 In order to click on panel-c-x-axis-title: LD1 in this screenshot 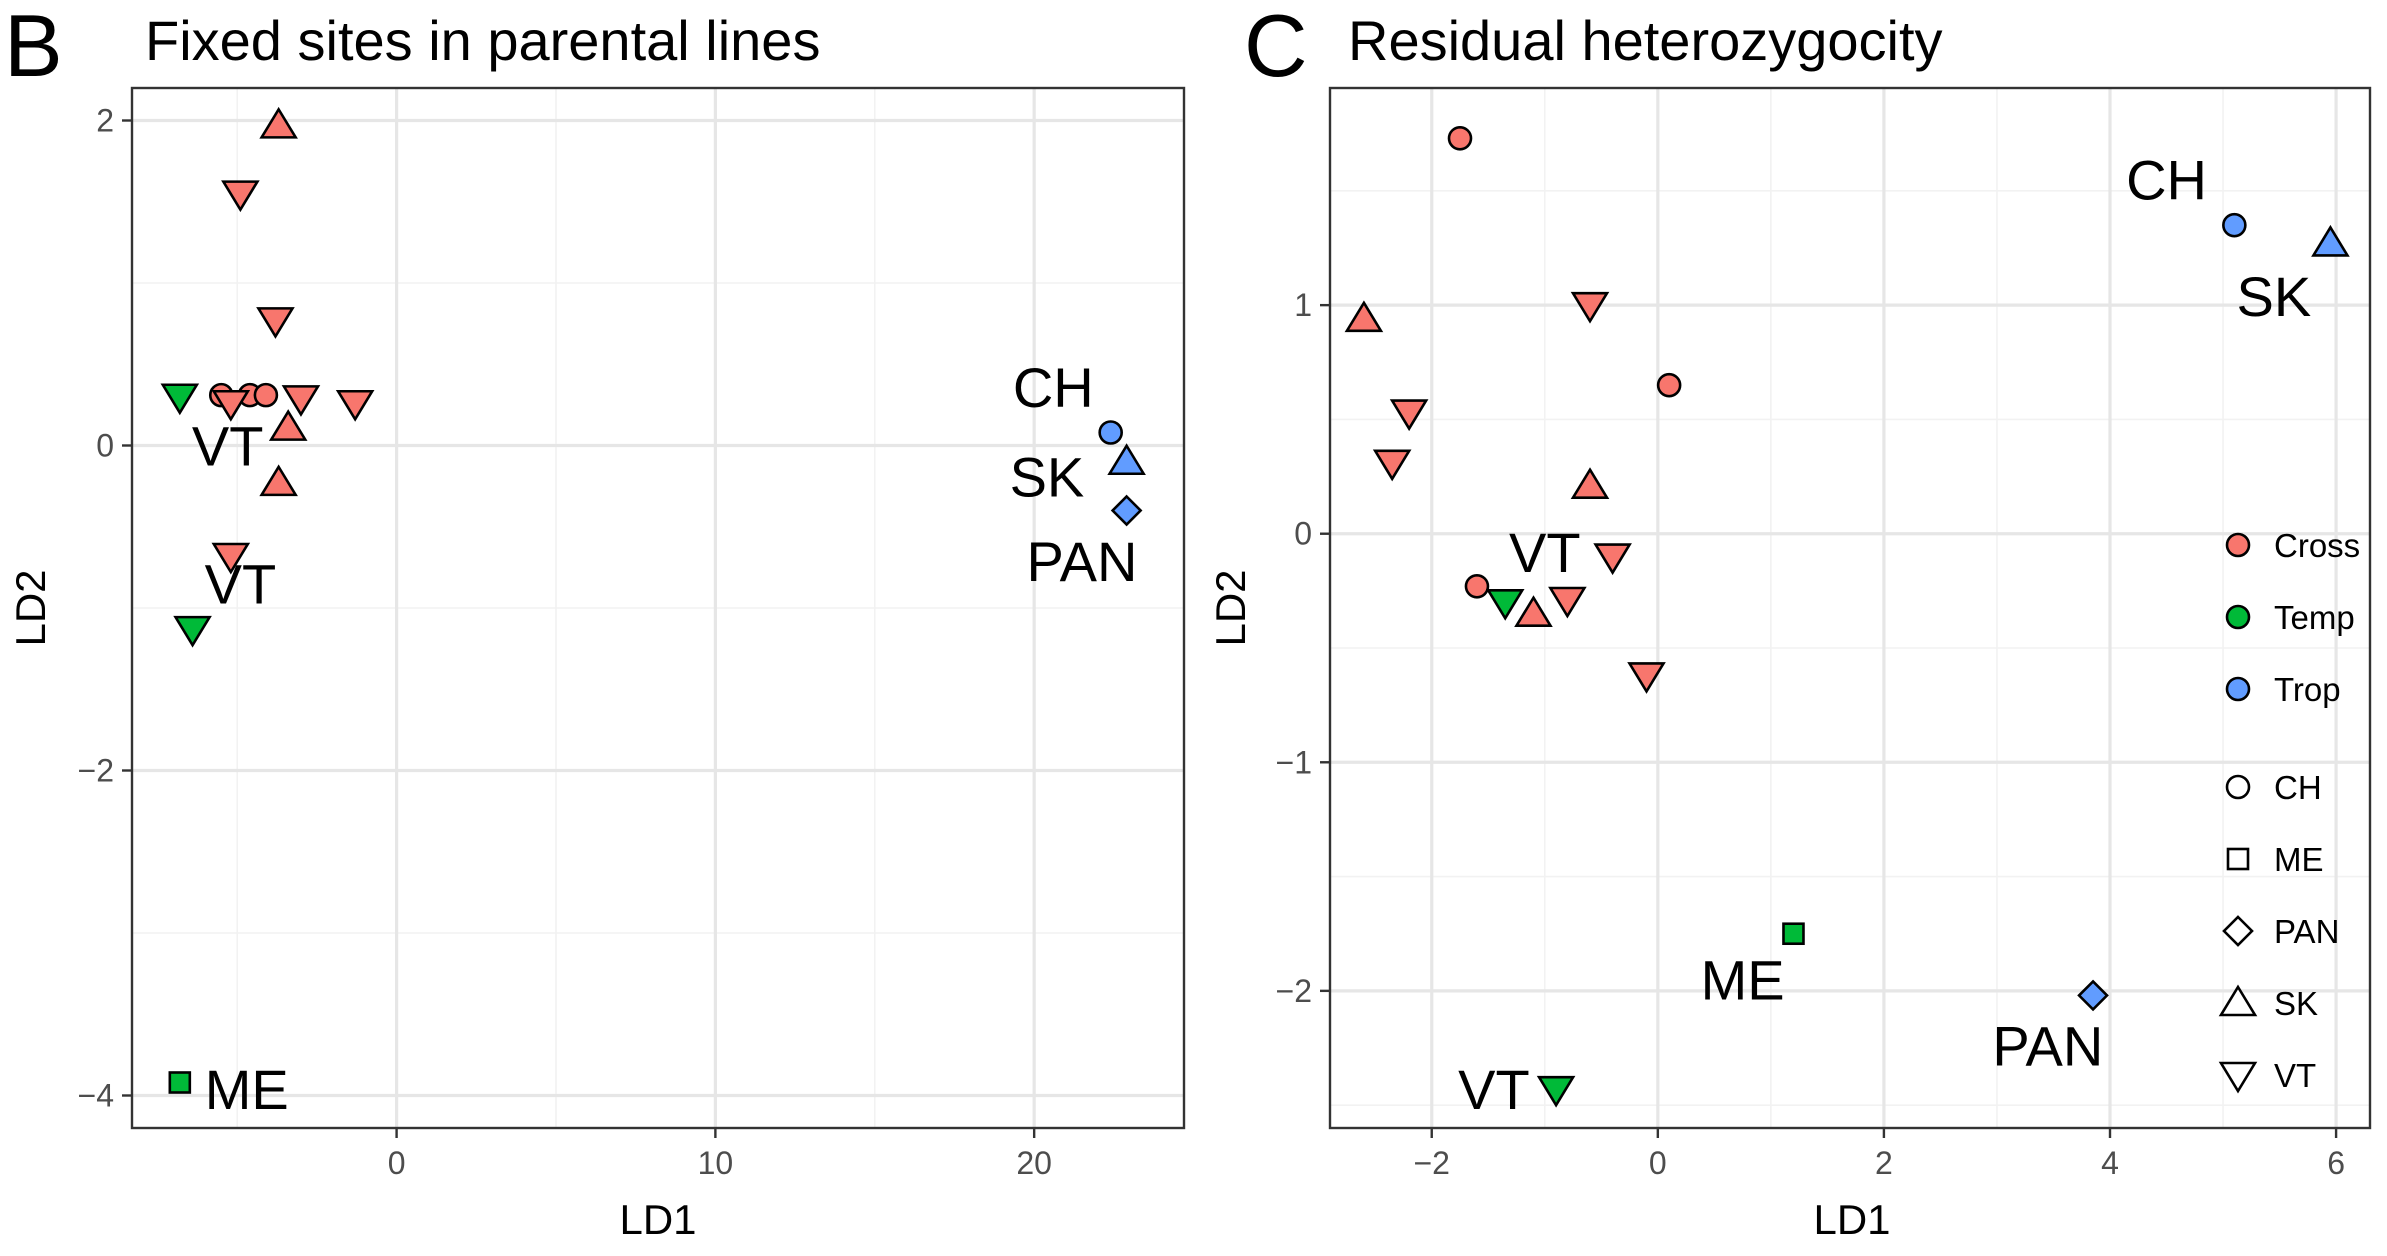, I will do `click(1851, 1219)`.